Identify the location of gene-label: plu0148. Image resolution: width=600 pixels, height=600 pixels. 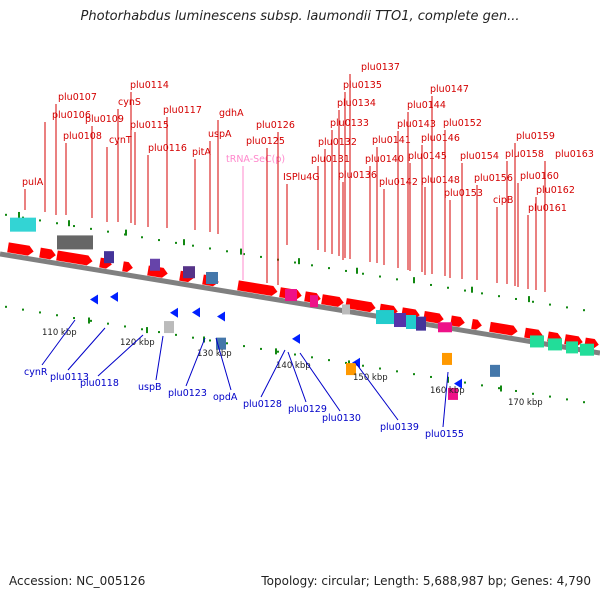
(440, 180).